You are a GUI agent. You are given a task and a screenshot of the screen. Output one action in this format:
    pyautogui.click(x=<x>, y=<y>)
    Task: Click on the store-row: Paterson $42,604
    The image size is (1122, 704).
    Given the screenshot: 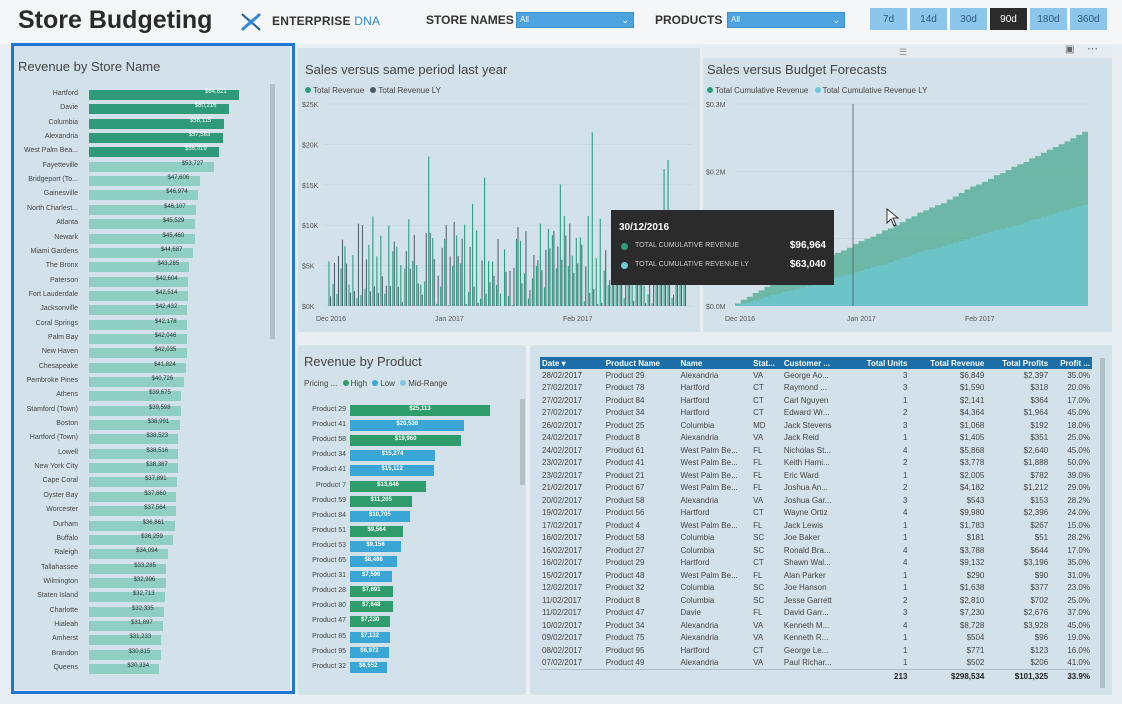 What is the action you would take?
    pyautogui.click(x=144, y=282)
    